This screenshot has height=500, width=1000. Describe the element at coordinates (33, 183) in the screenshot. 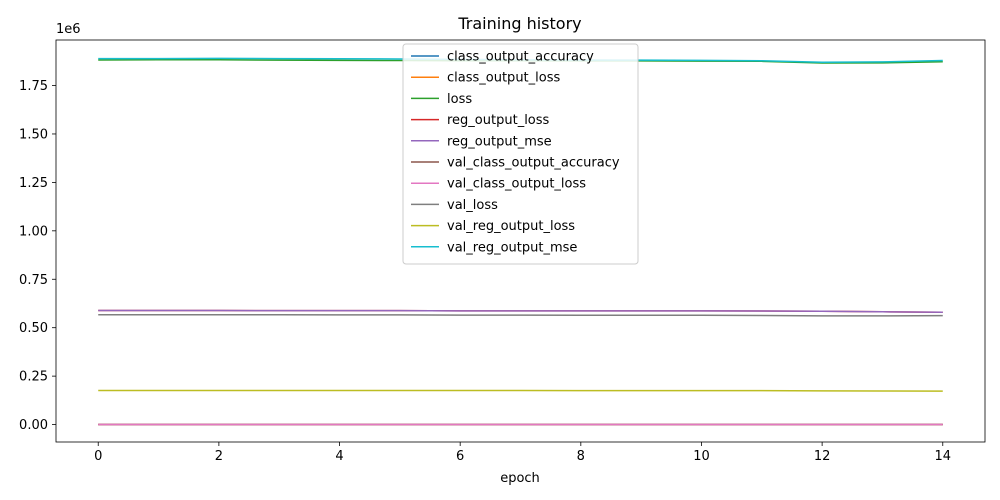

I see `y-tick-label: 1.25` at that location.